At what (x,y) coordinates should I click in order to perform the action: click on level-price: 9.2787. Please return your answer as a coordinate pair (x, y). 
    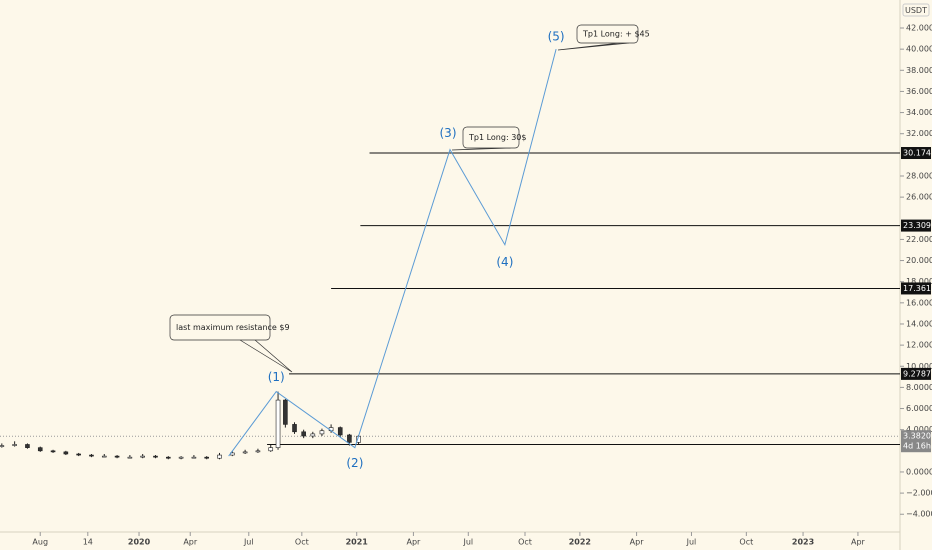
    Looking at the image, I should click on (917, 373).